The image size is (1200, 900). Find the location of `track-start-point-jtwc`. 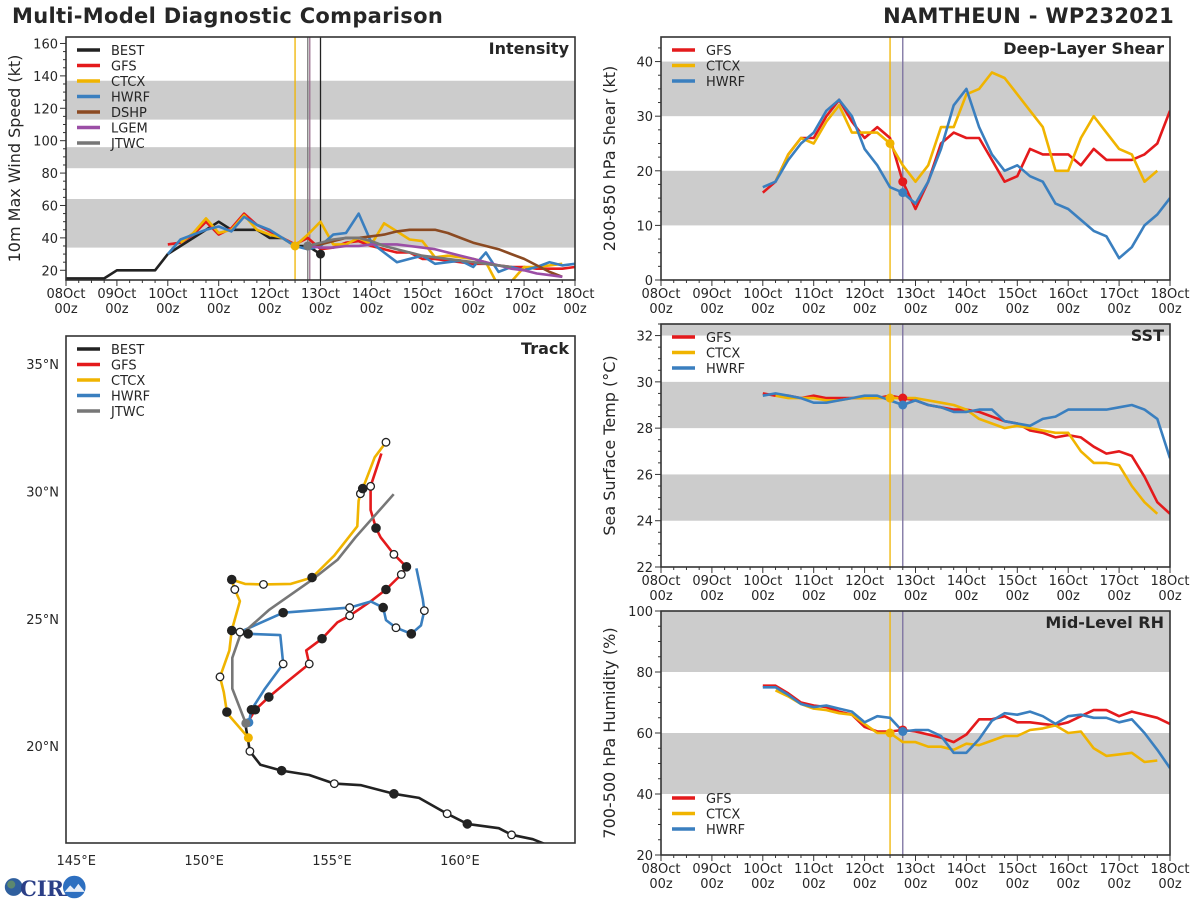

track-start-point-jtwc is located at coordinates (246, 723).